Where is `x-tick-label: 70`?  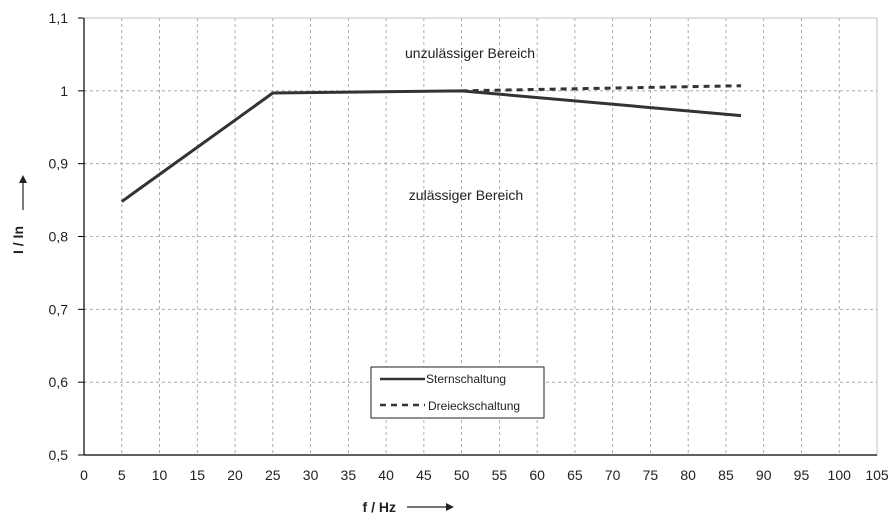 x-tick-label: 70 is located at coordinates (613, 475).